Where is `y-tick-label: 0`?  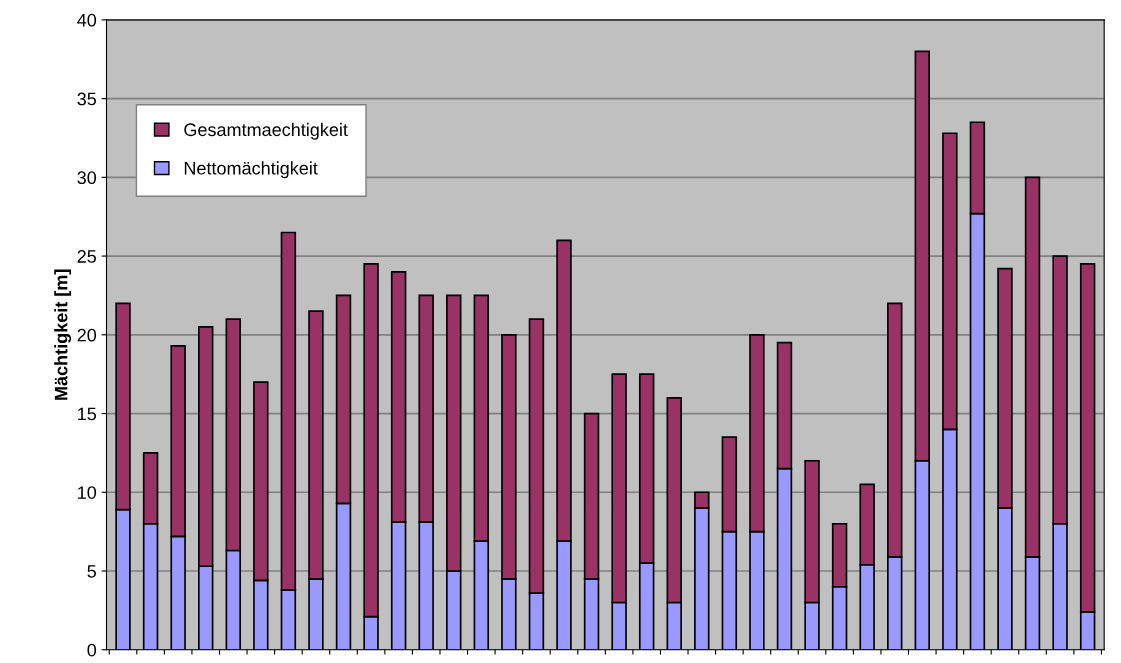 y-tick-label: 0 is located at coordinates (92, 650).